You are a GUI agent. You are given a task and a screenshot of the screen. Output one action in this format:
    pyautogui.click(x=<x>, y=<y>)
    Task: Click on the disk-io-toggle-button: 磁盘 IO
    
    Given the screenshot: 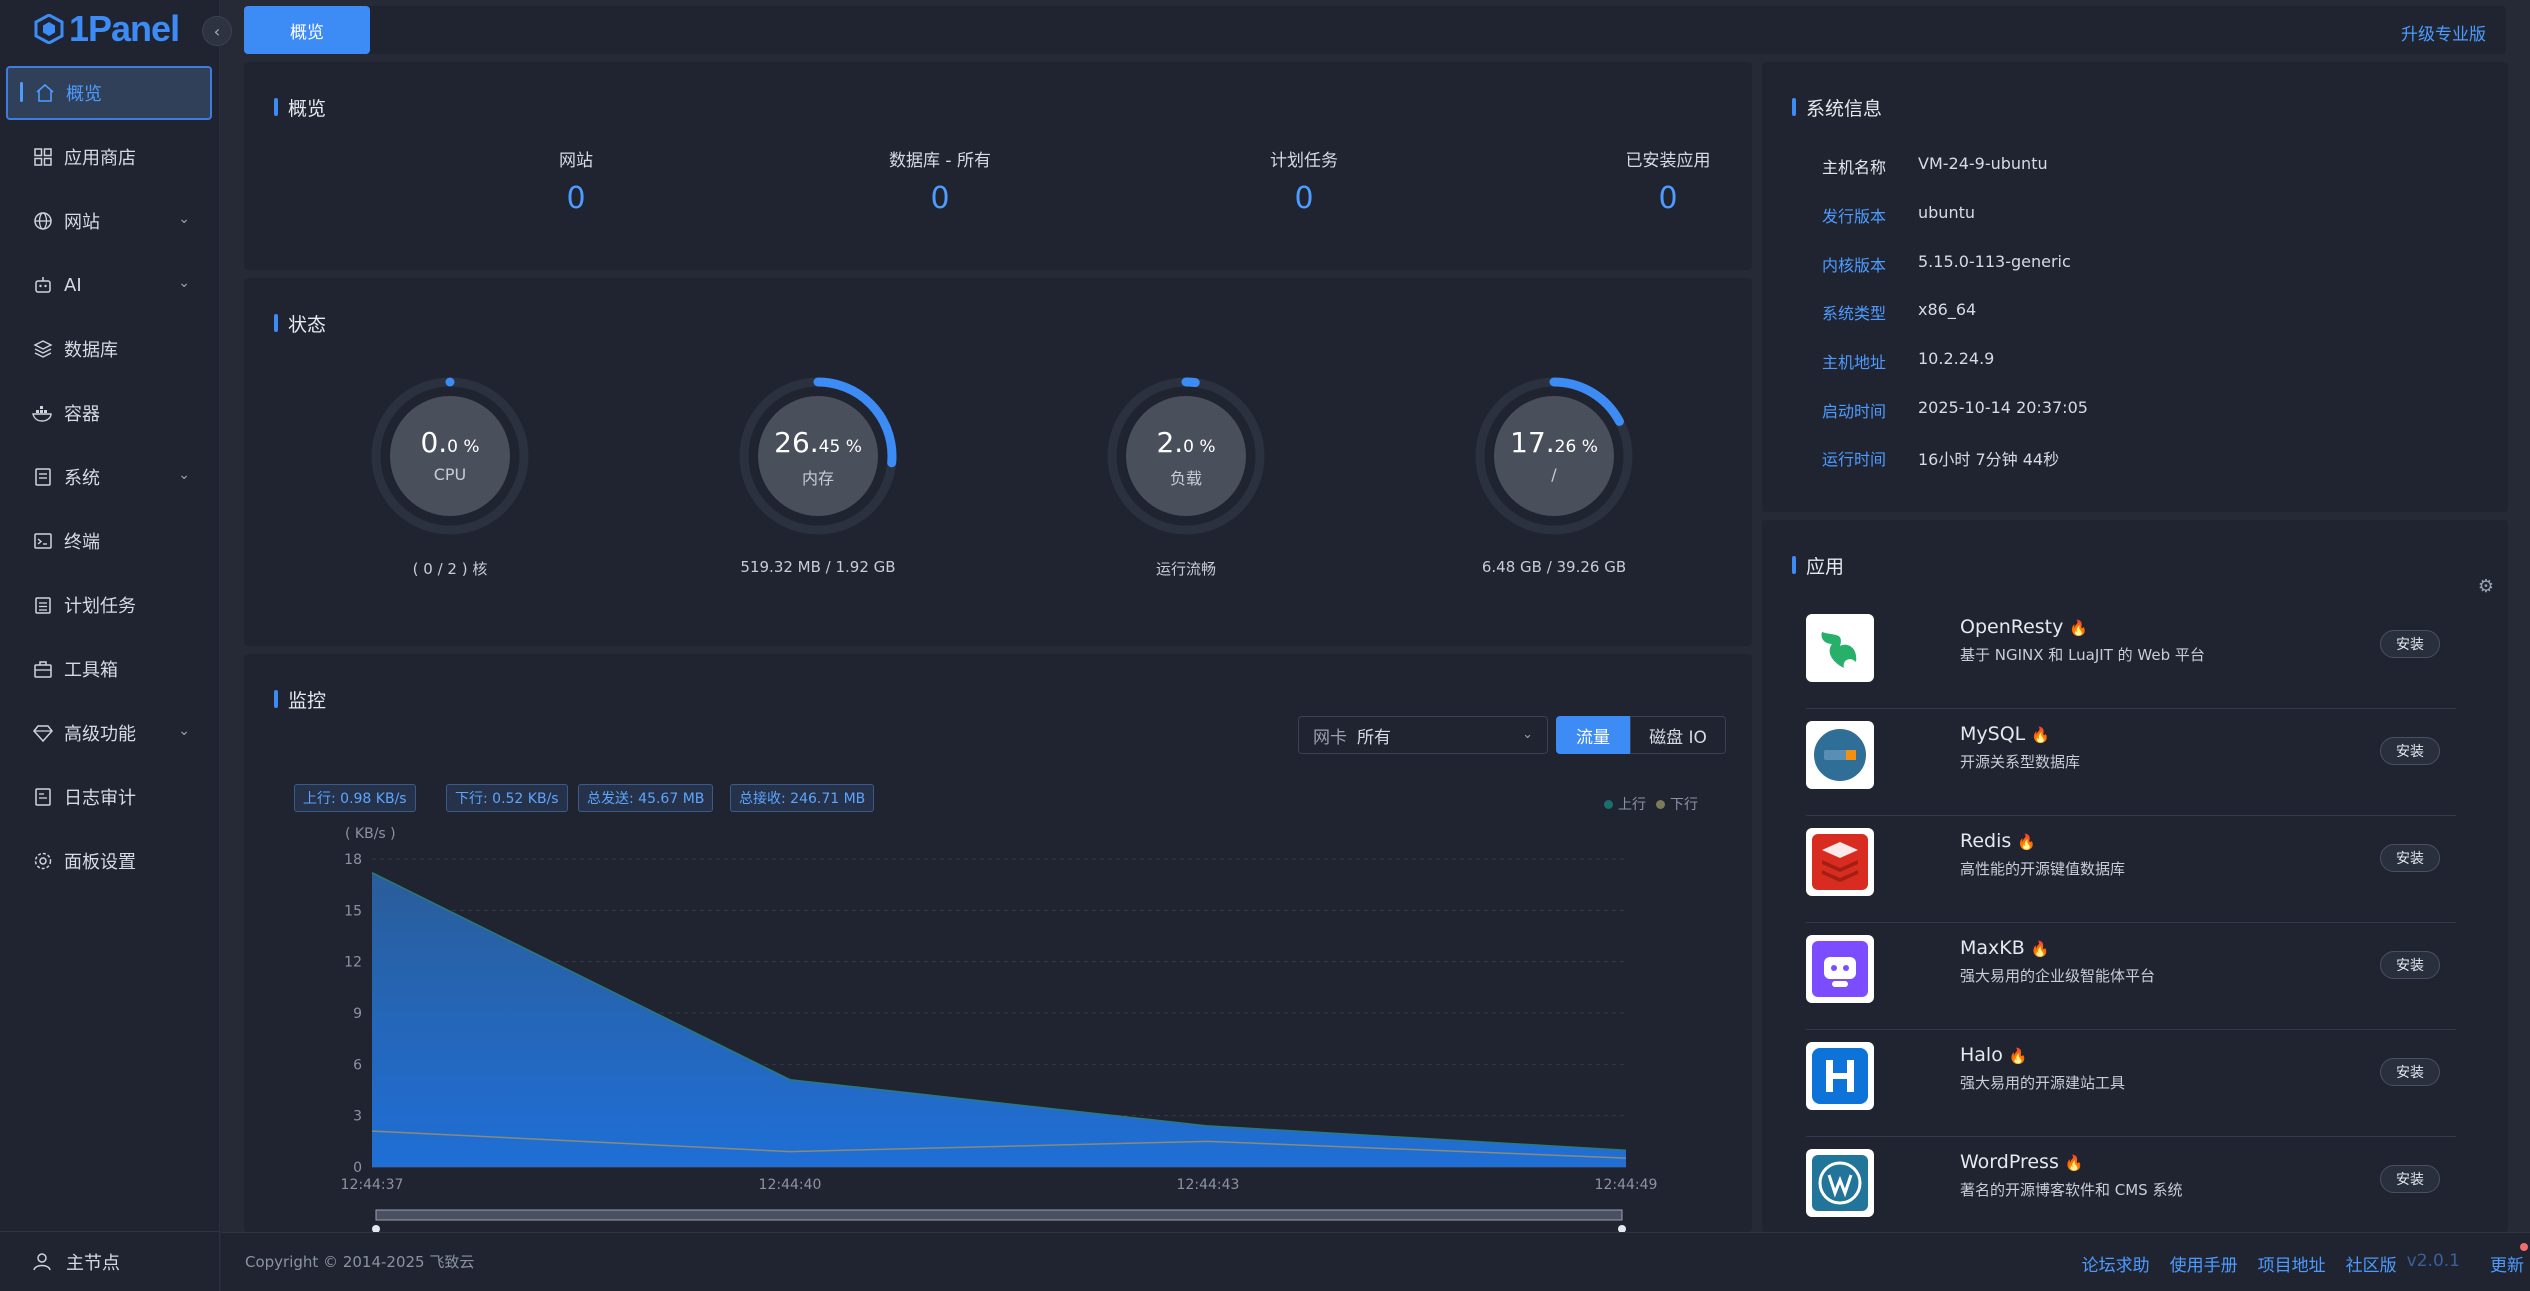 What is the action you would take?
    pyautogui.click(x=1678, y=735)
    